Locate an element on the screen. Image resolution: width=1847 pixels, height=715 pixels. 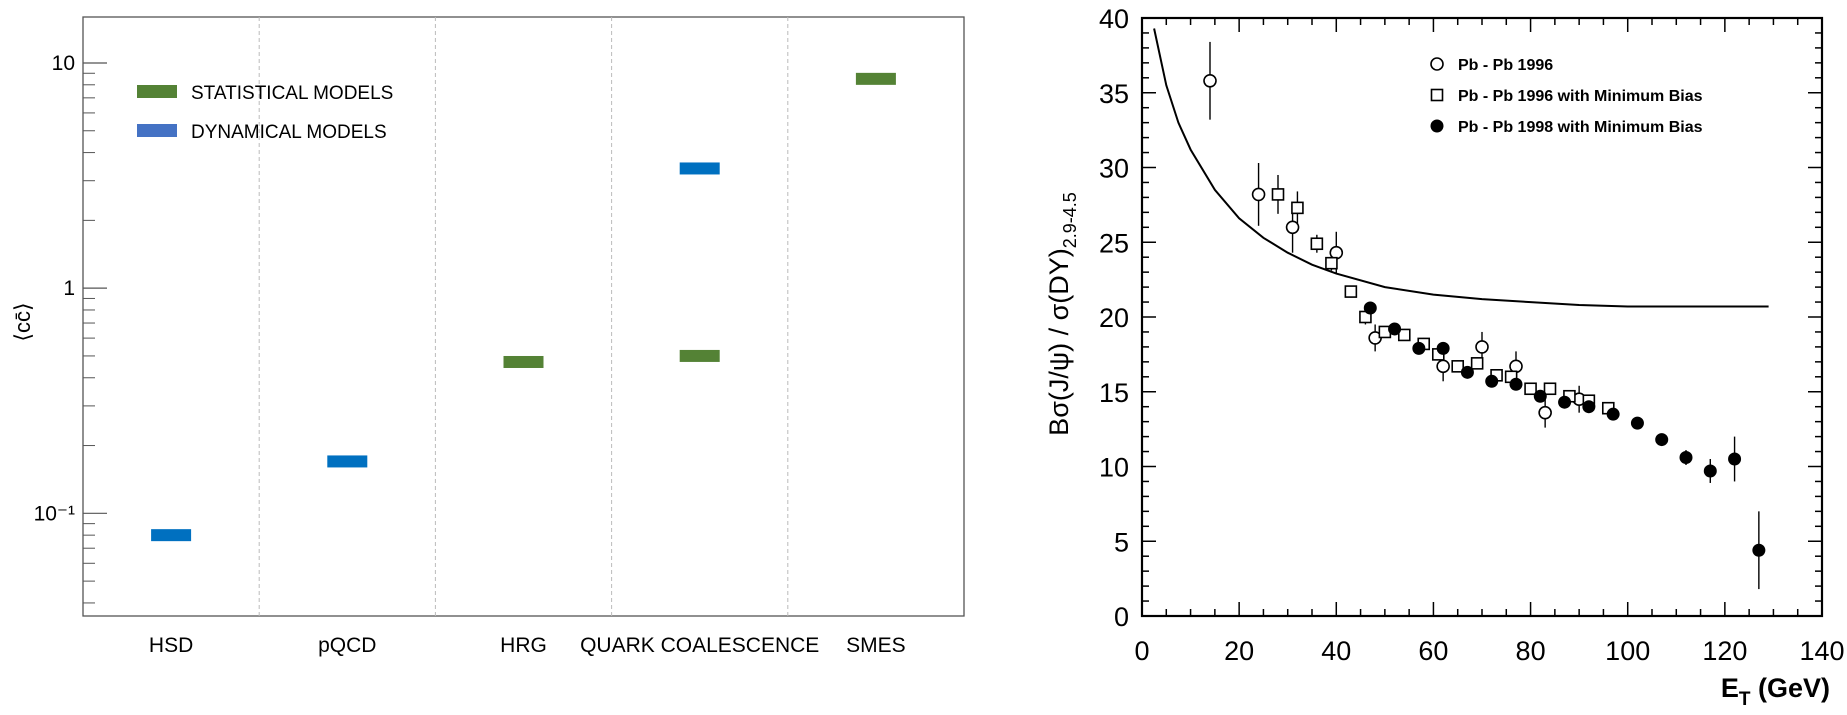
x-tick-label: 80 is located at coordinates (1531, 651).